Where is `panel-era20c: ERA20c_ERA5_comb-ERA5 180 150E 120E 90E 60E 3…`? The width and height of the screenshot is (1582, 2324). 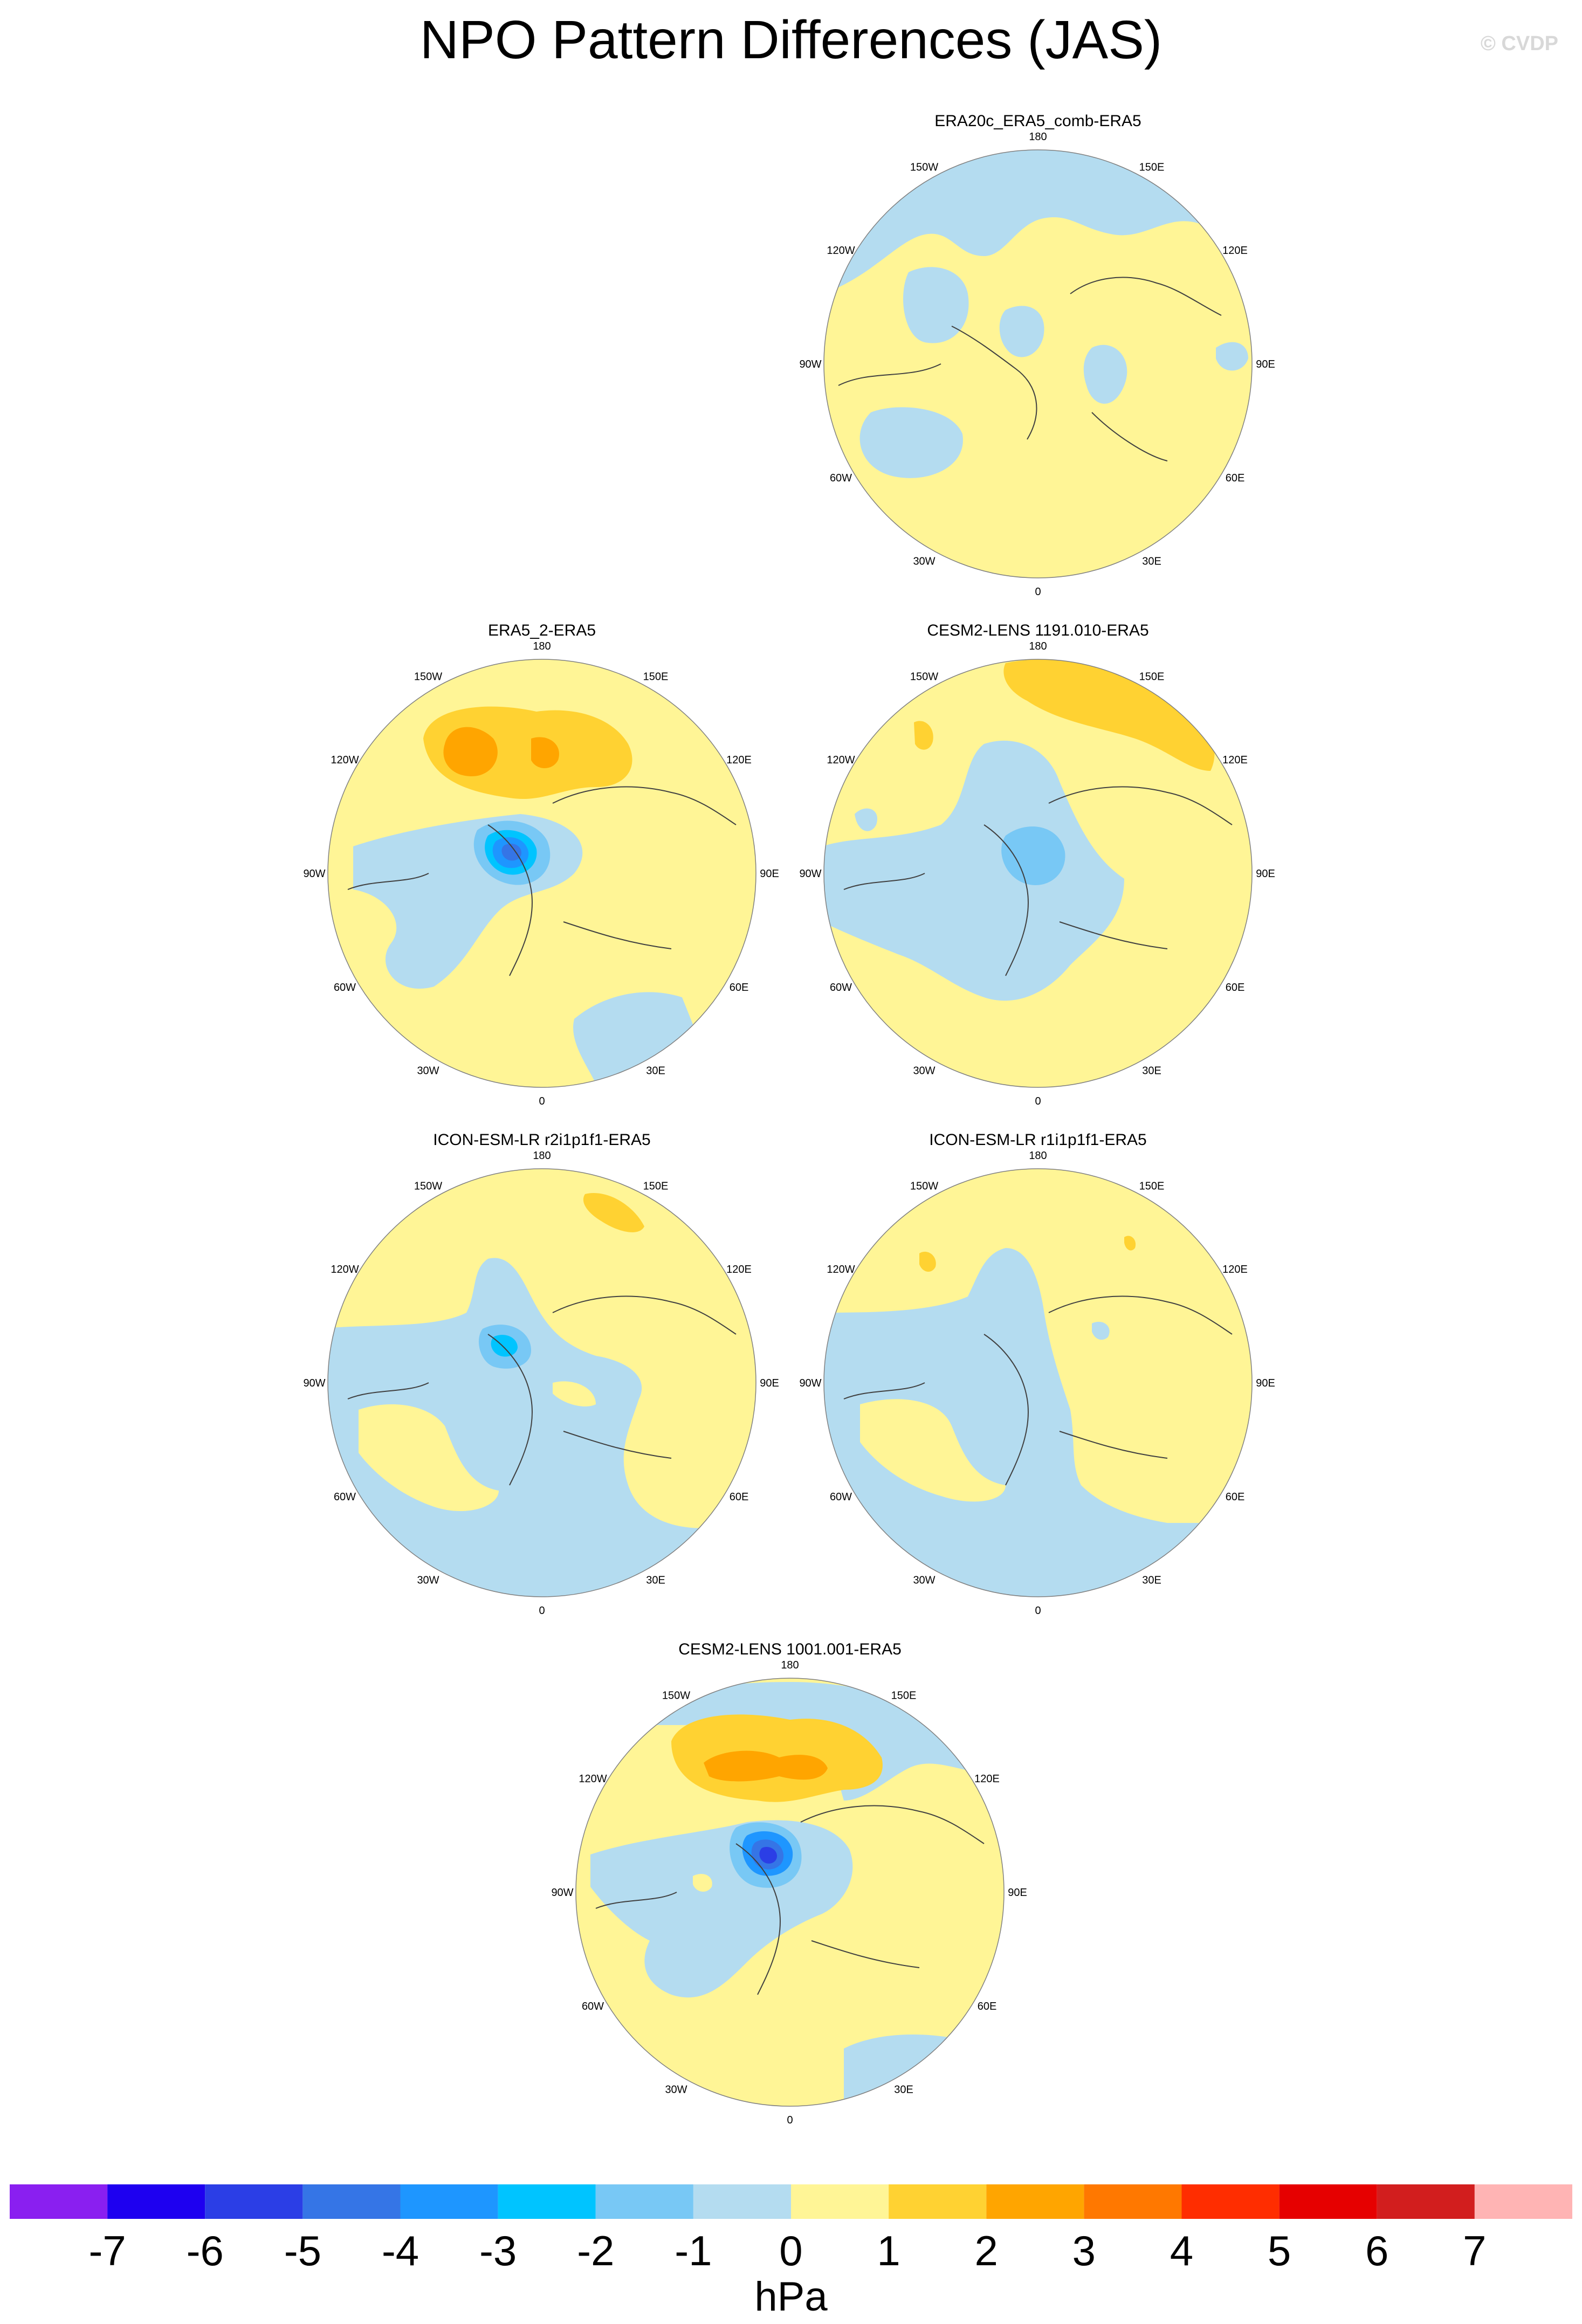
panel-era20c: ERA20c_ERA5_comb-ERA5 180 150E 120E 90E 60E 3… is located at coordinates (1038, 364).